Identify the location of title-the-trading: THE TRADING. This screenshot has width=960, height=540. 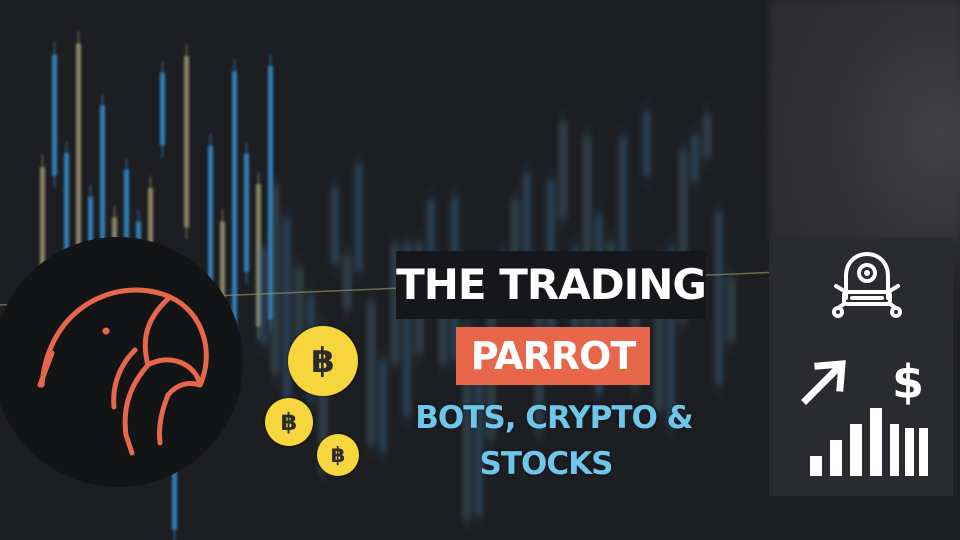
(551, 285).